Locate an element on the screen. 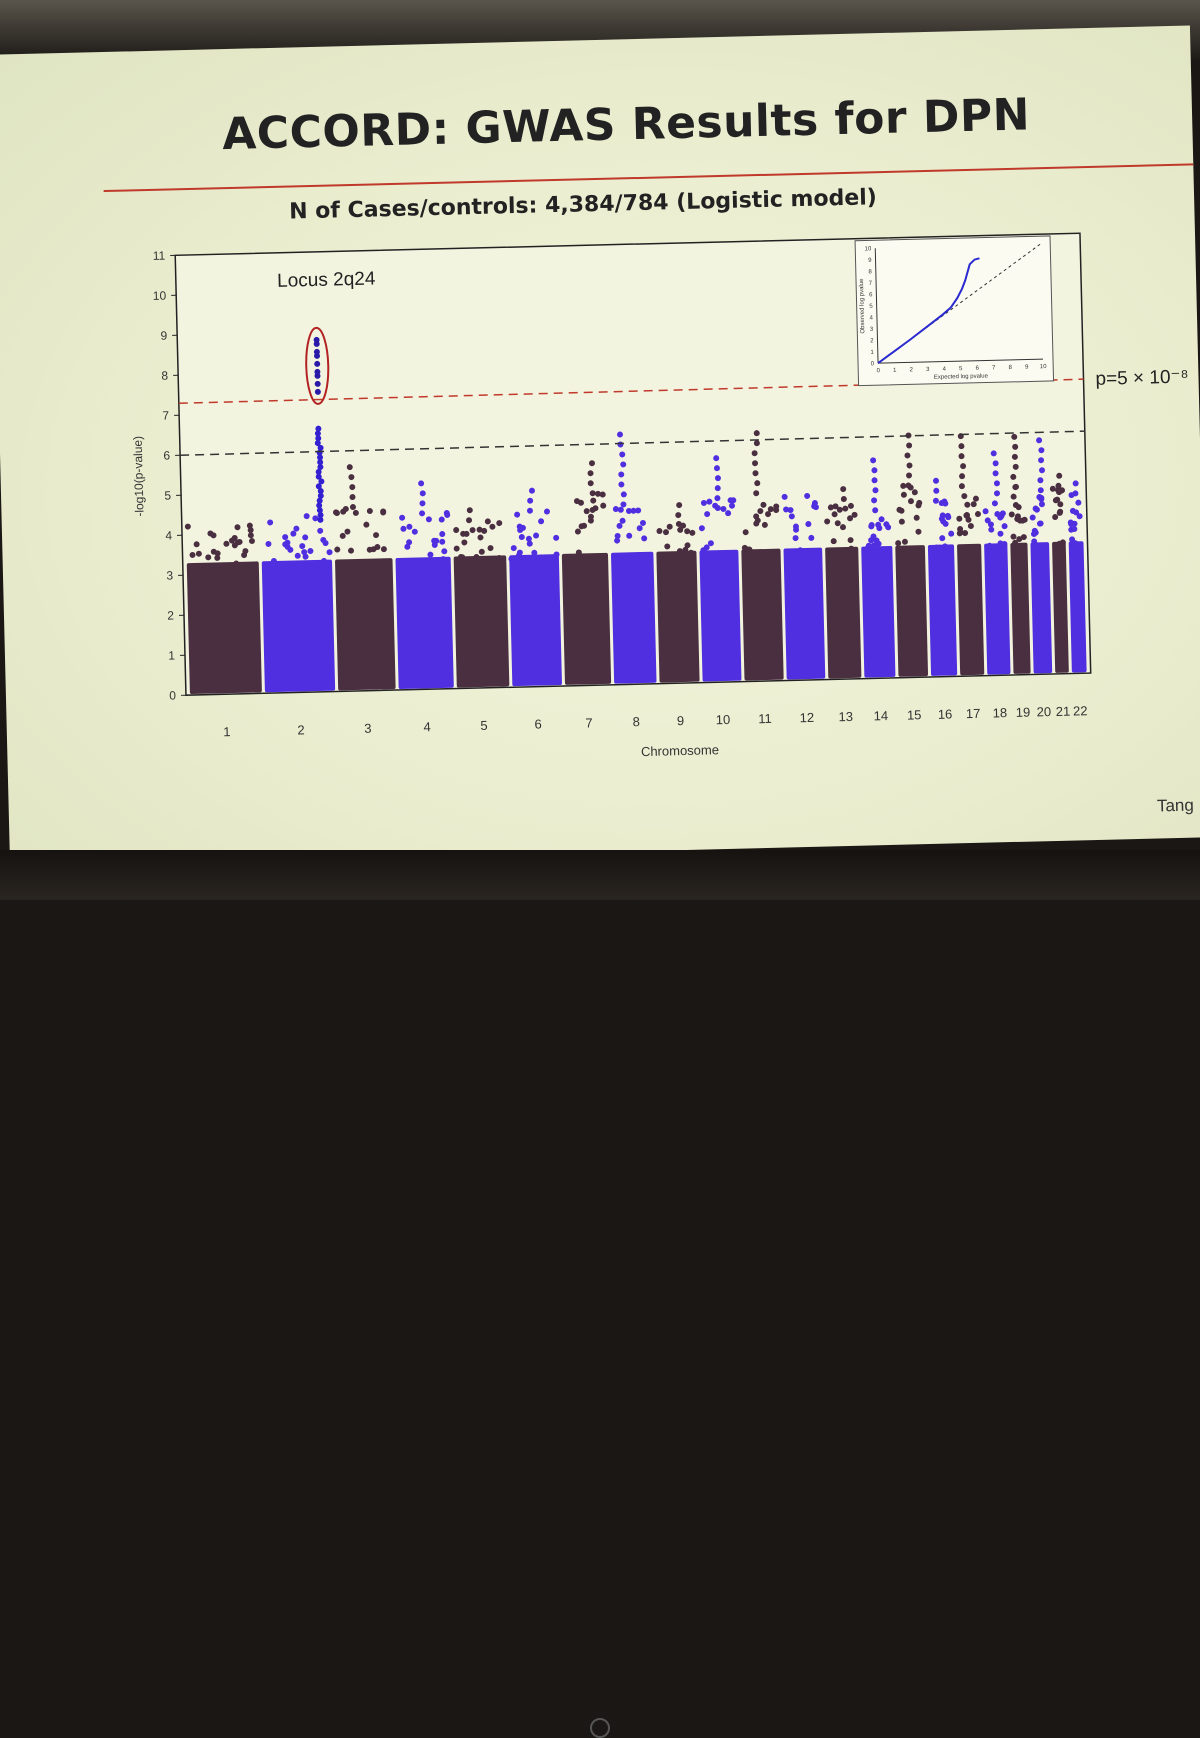 The image size is (1200, 1738). x-tick-label: 14 is located at coordinates (880, 715).